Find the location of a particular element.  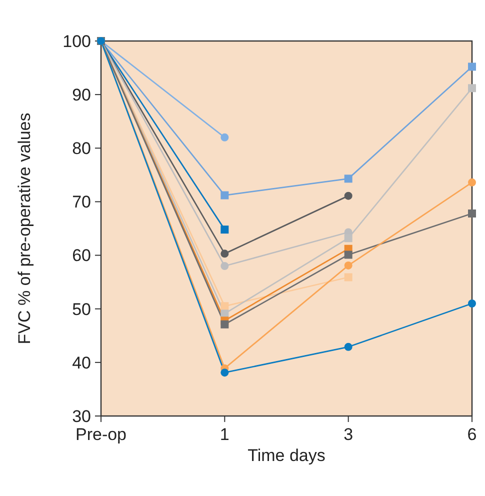

x-tick-label: Pre-op is located at coordinates (101, 434).